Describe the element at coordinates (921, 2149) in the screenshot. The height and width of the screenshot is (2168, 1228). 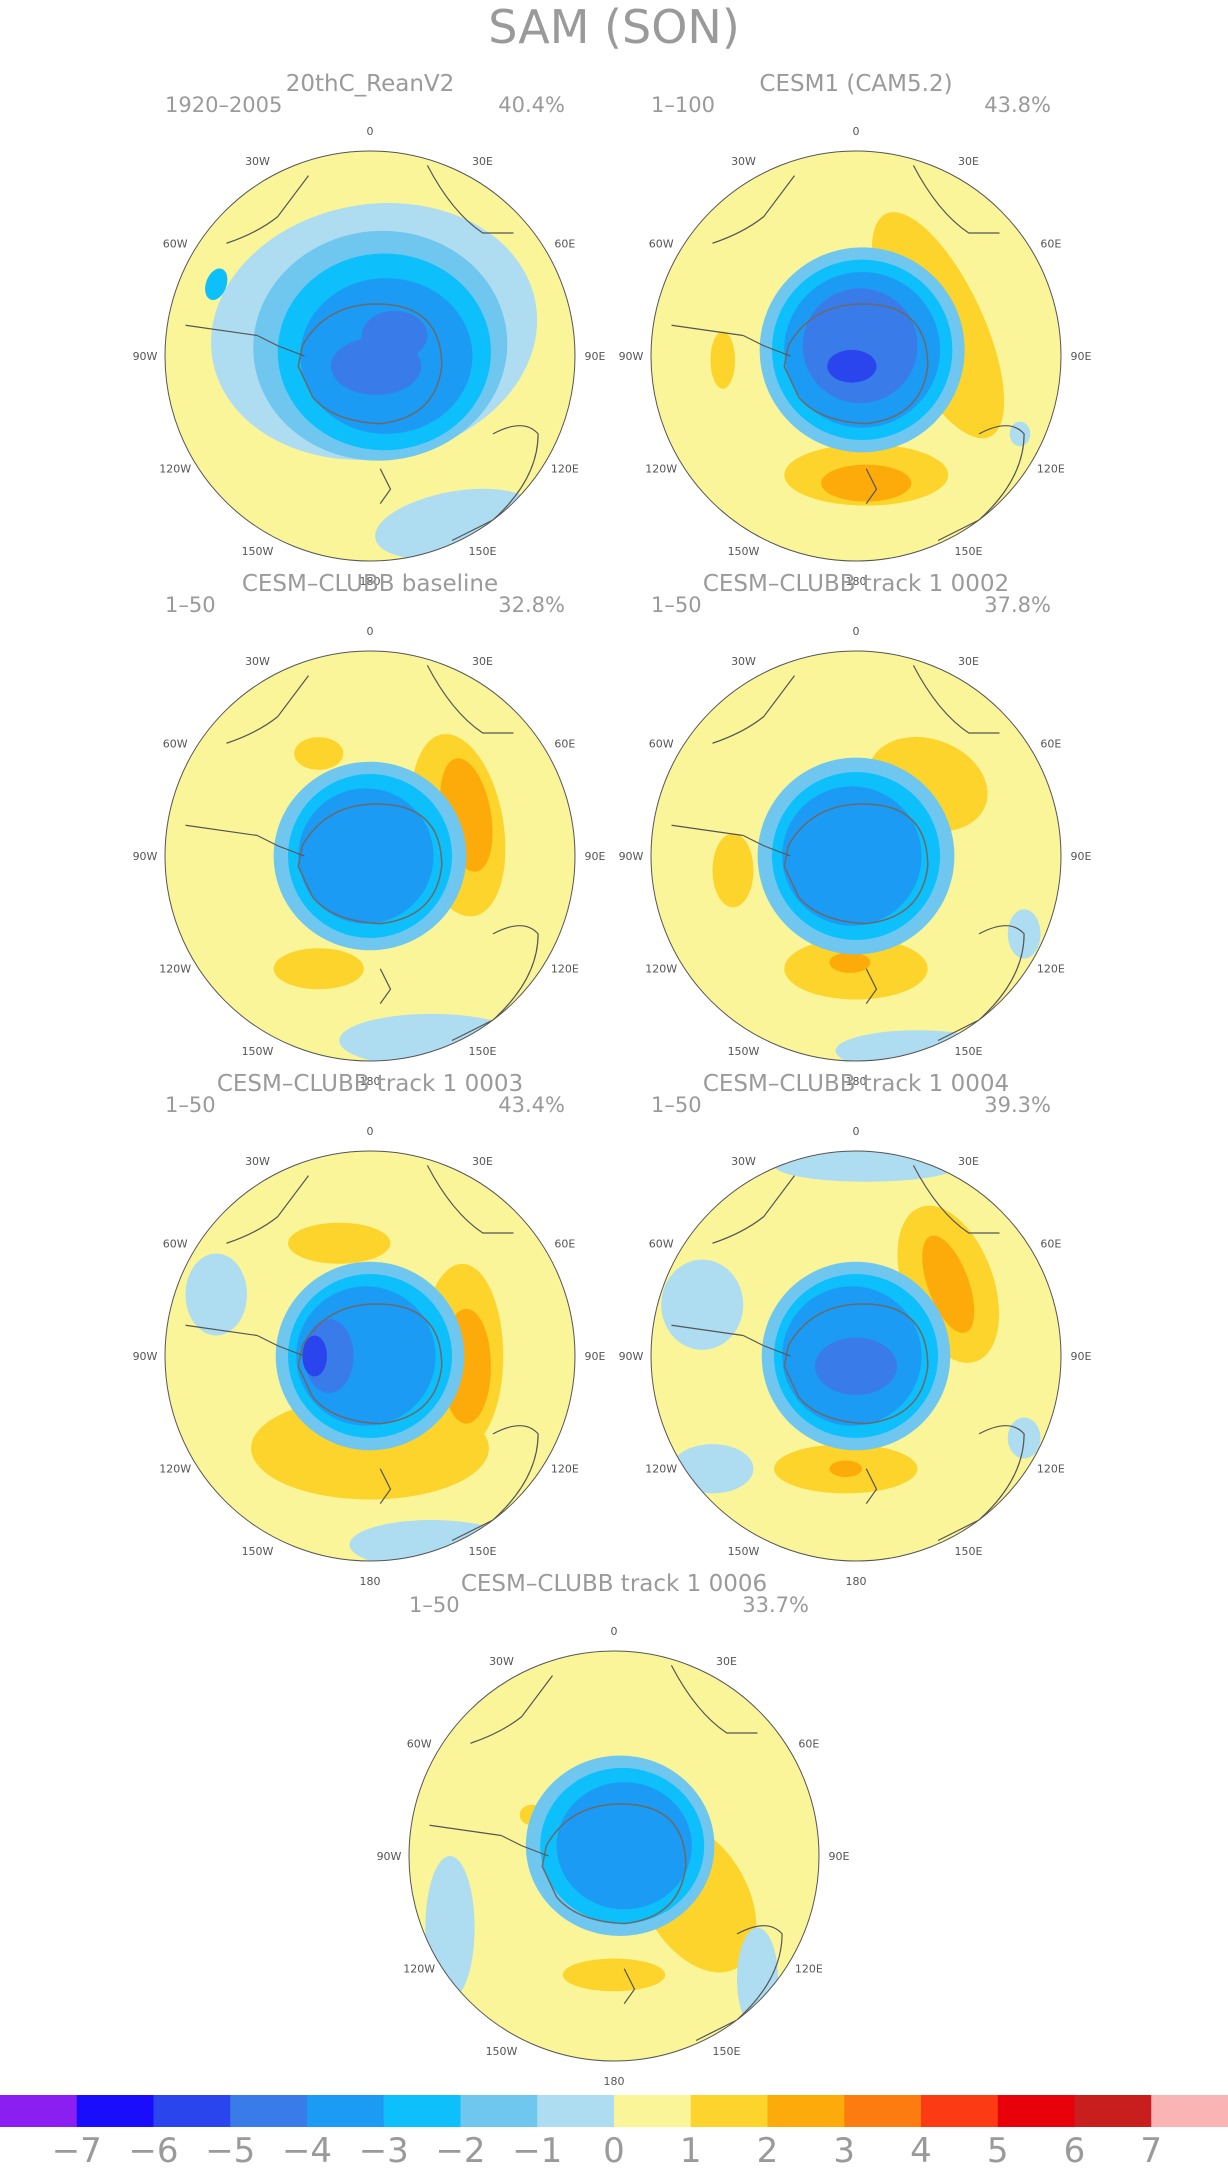
I see `colorbar-label: 4` at that location.